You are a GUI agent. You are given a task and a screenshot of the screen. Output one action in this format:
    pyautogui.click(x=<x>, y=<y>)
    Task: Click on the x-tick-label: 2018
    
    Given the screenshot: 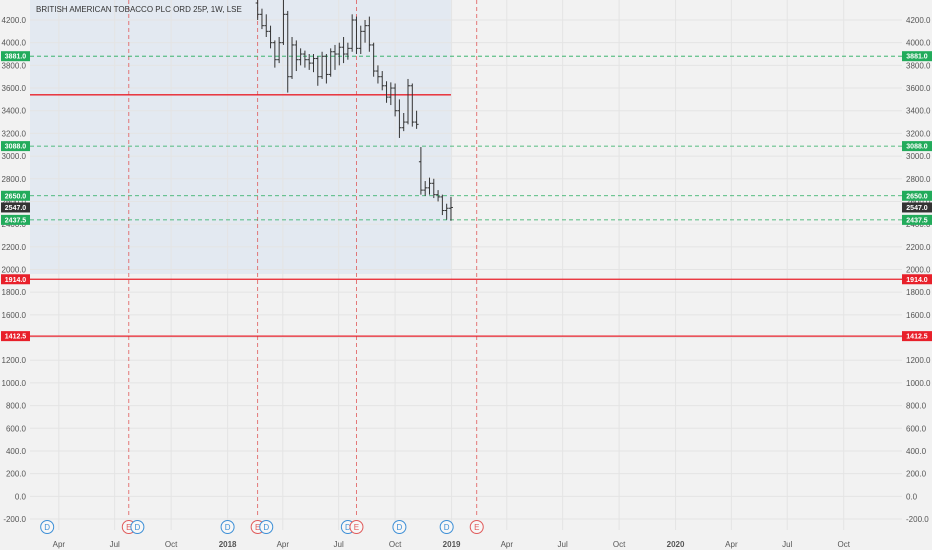 What is the action you would take?
    pyautogui.click(x=228, y=544)
    